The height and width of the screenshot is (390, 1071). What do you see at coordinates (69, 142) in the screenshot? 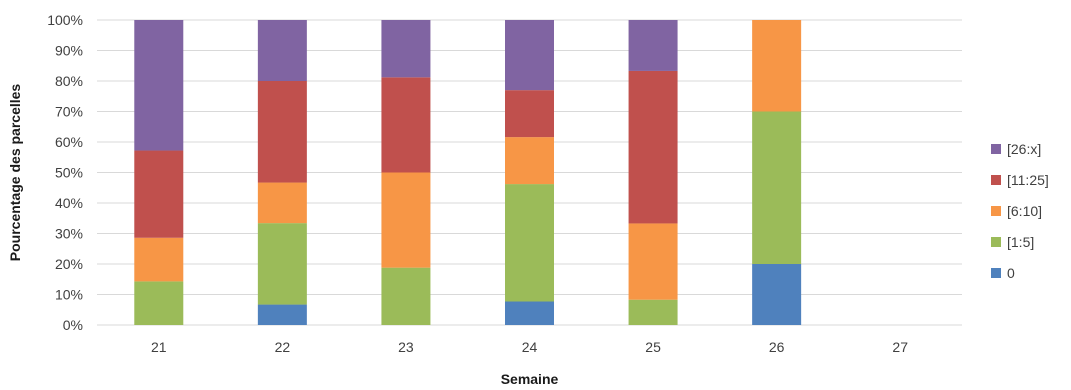
I see `y-tick-label: 60%` at bounding box center [69, 142].